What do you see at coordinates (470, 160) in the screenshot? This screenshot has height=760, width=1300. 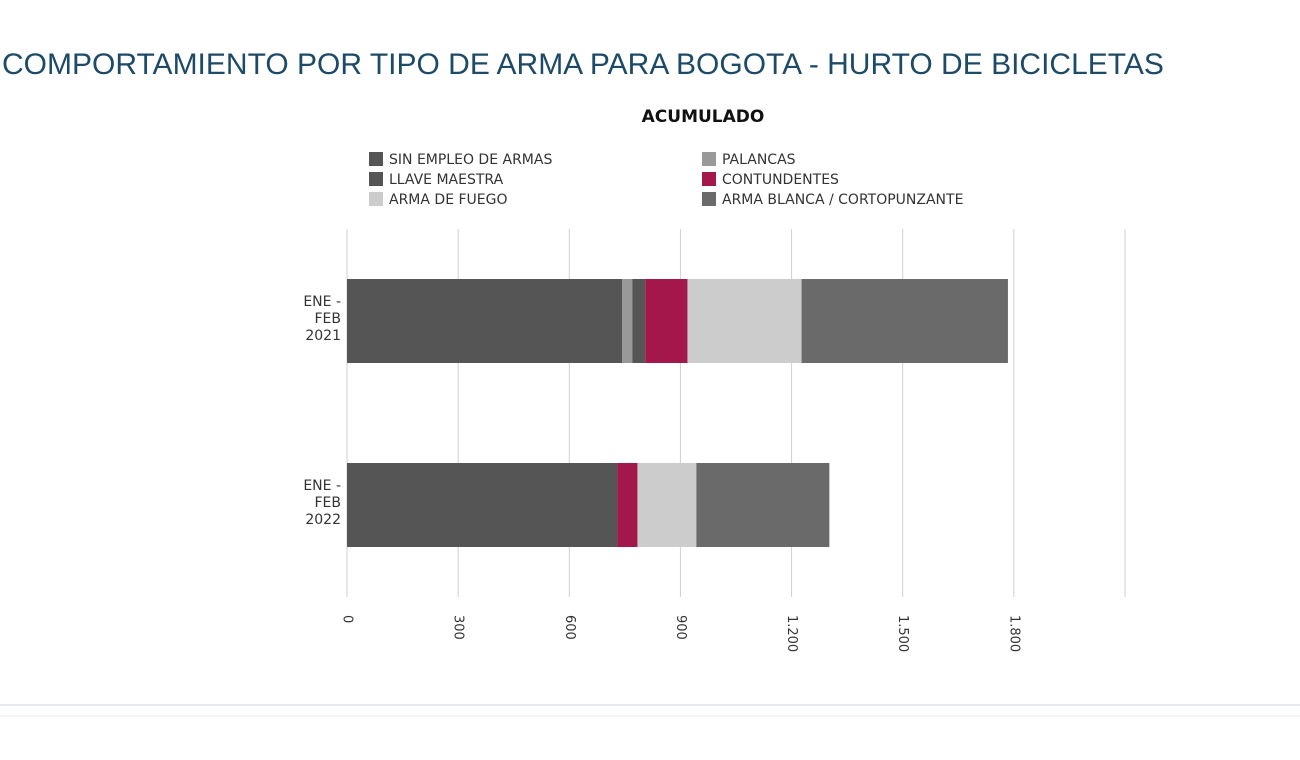 I see `legend-label: SIN EMPLEO DE ARMAS` at bounding box center [470, 160].